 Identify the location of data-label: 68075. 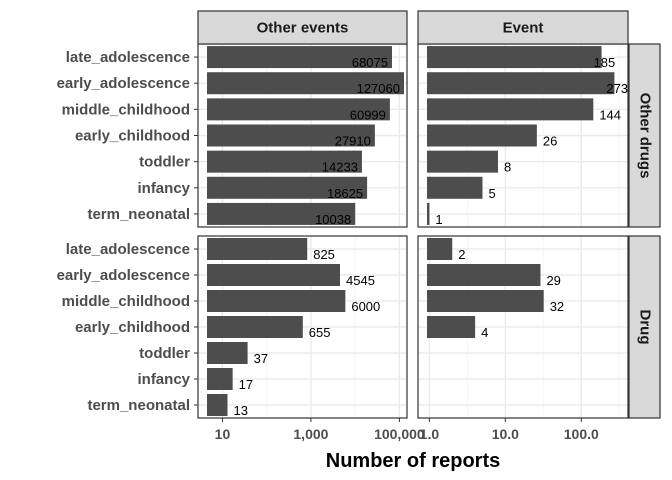
(370, 62).